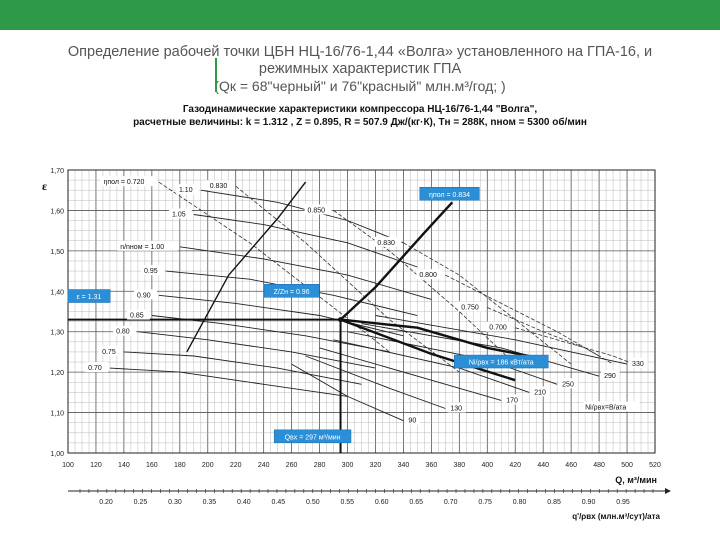  Describe the element at coordinates (432, 465) in the screenshot. I see `x-tick-label: 360` at that location.